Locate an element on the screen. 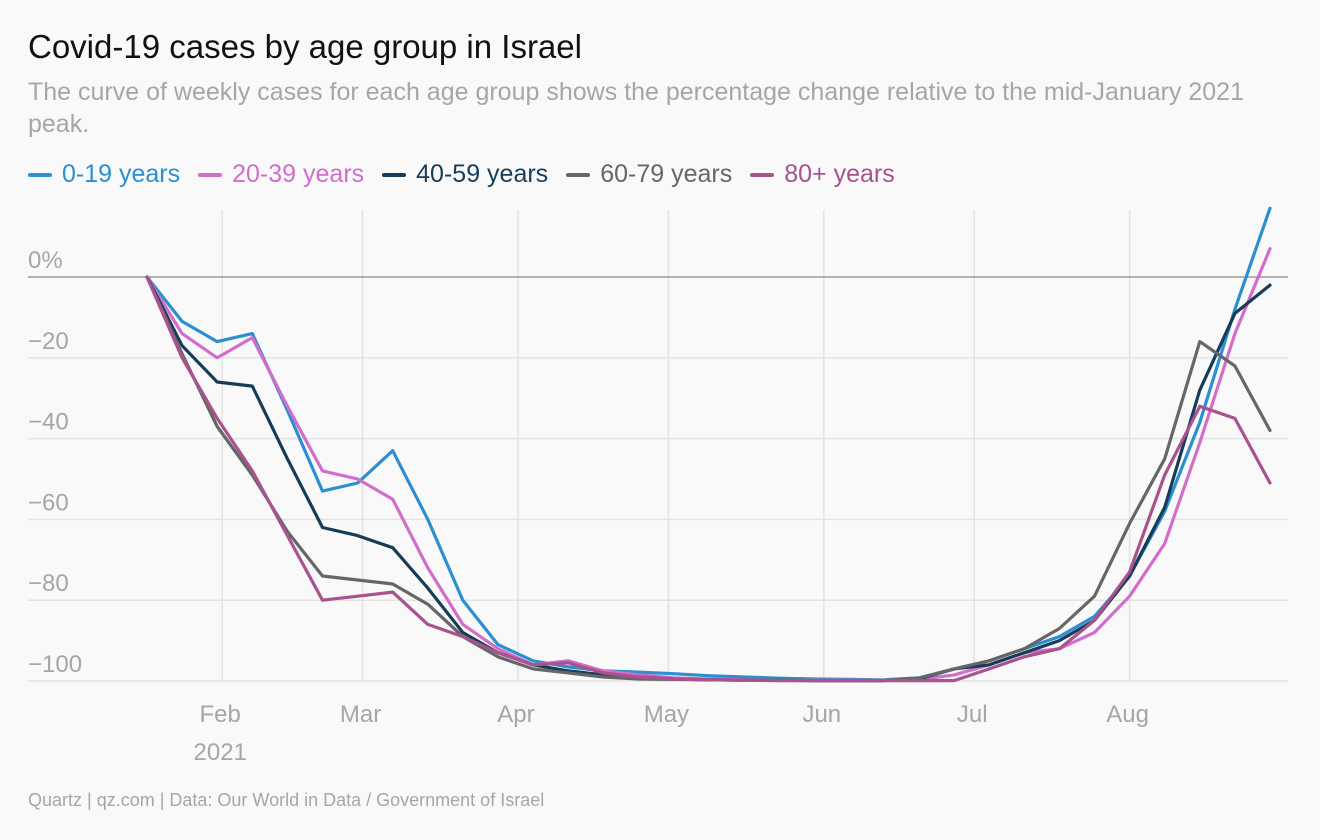  y-tick-label: −20 is located at coordinates (48, 341).